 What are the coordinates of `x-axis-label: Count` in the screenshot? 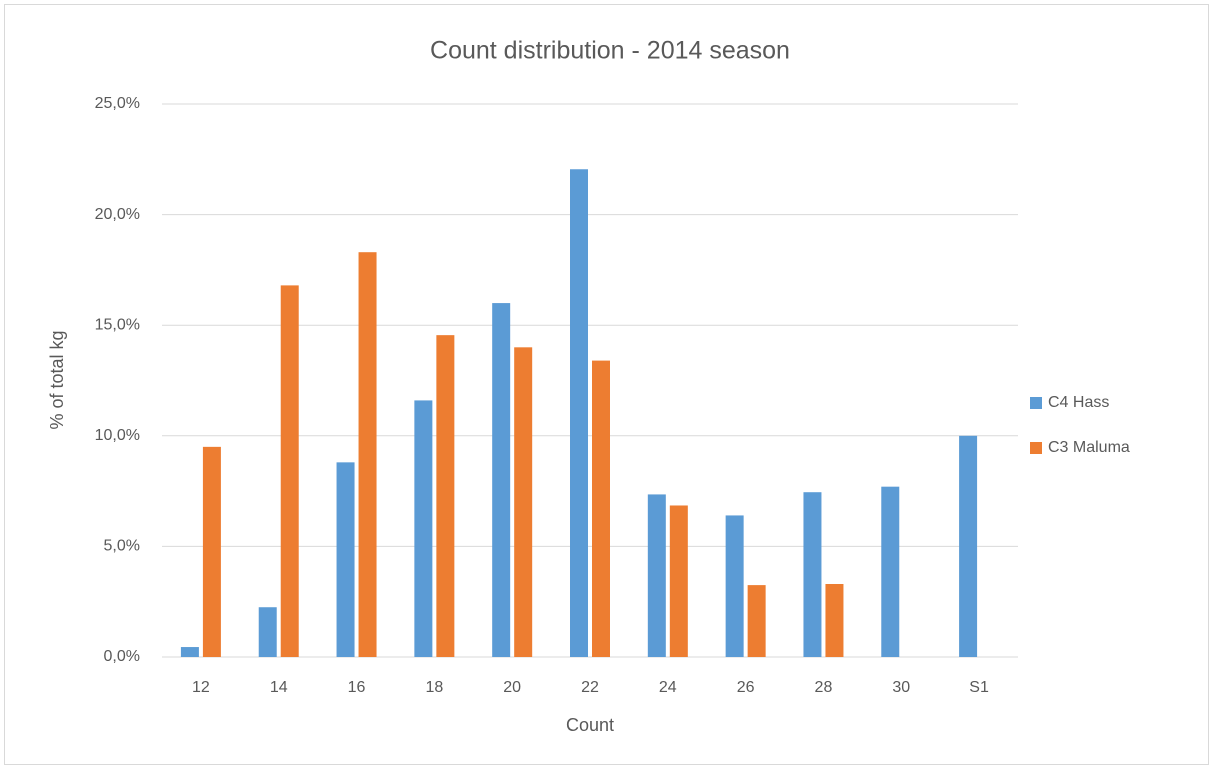 It's located at (590, 725).